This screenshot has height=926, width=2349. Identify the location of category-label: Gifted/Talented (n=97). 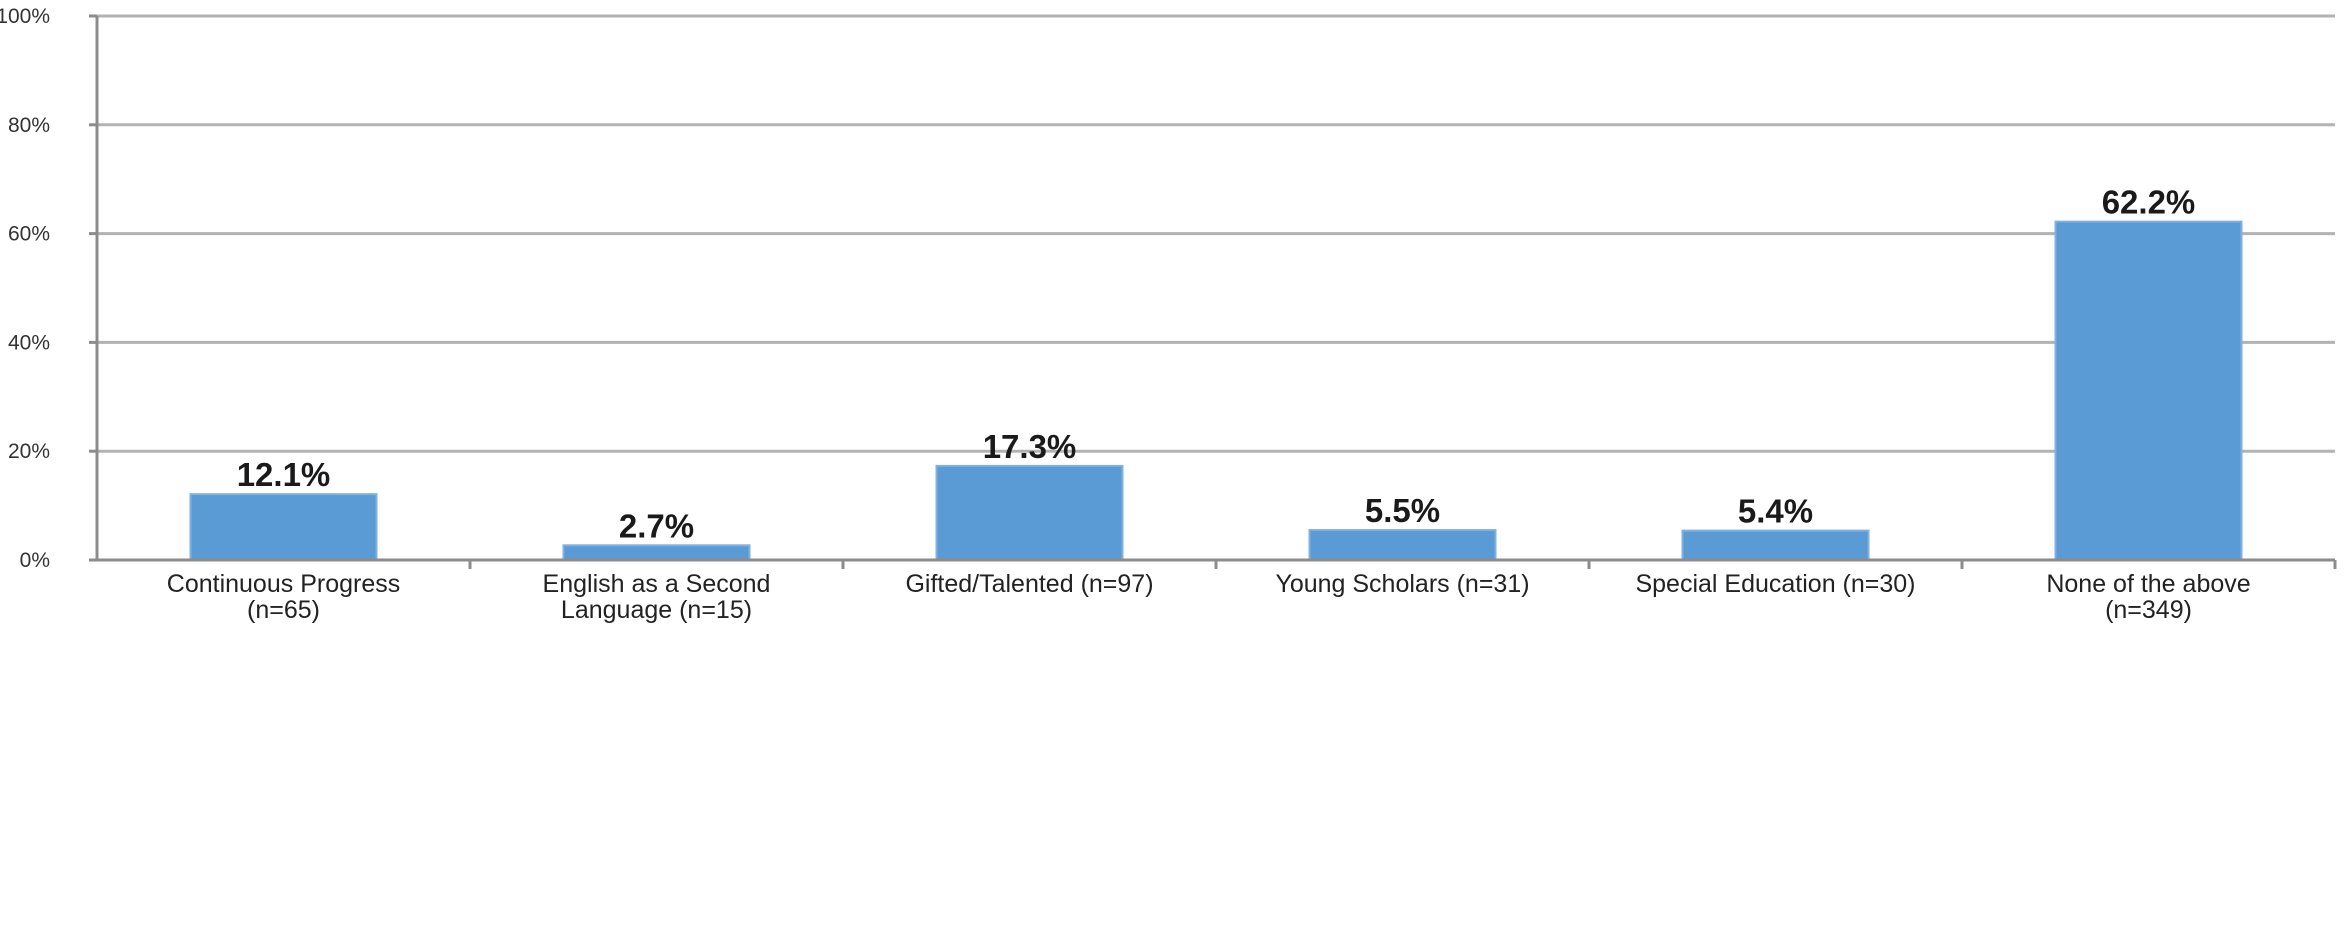
(1029, 584).